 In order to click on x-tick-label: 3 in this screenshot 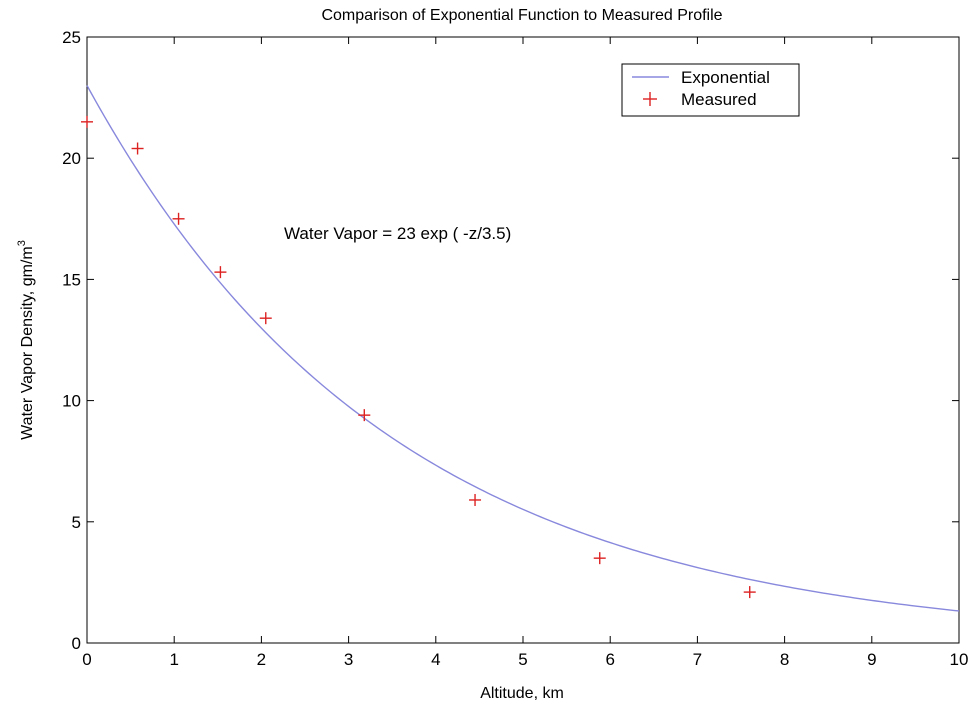, I will do `click(348, 659)`.